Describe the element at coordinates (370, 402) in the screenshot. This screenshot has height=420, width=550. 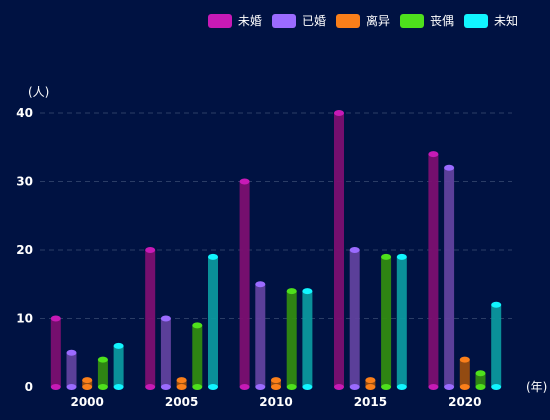
I see `x-tick-label: 2015` at that location.